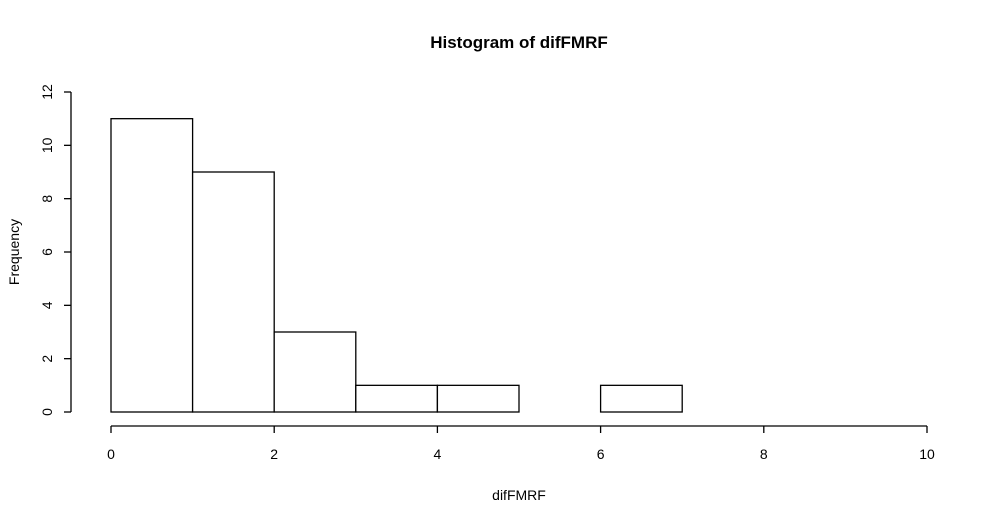 The width and height of the screenshot is (1000, 524). I want to click on x-tick-label: 8, so click(764, 454).